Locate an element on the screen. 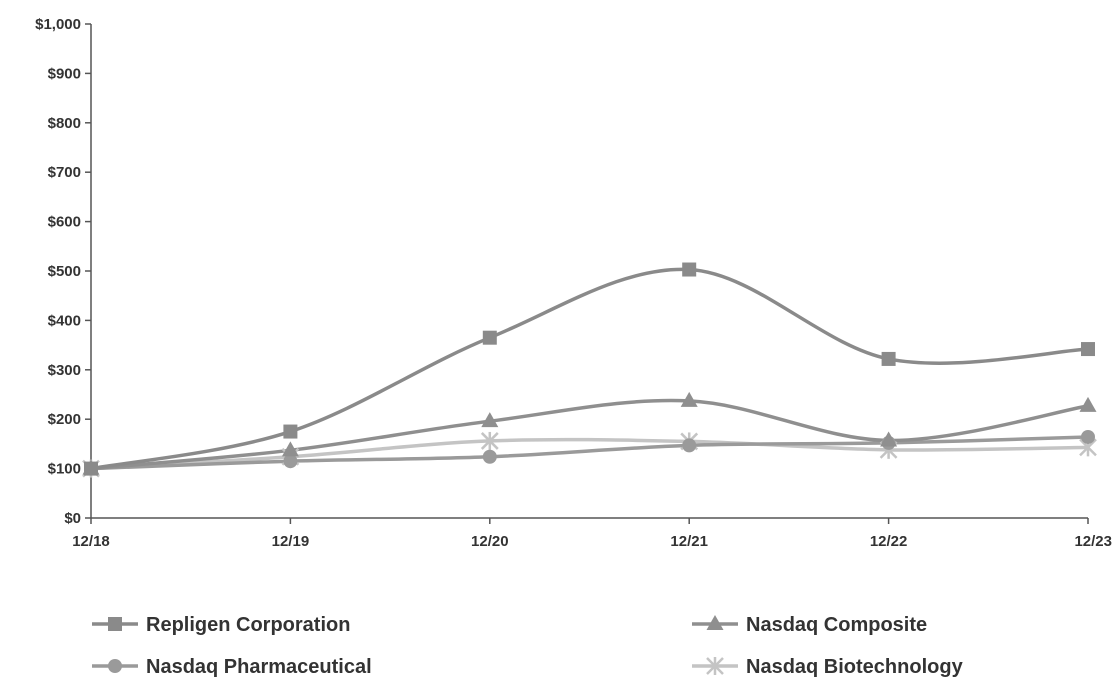 Image resolution: width=1116 pixels, height=679 pixels. legend-item: Nasdaq Biotechnology is located at coordinates (828, 667).